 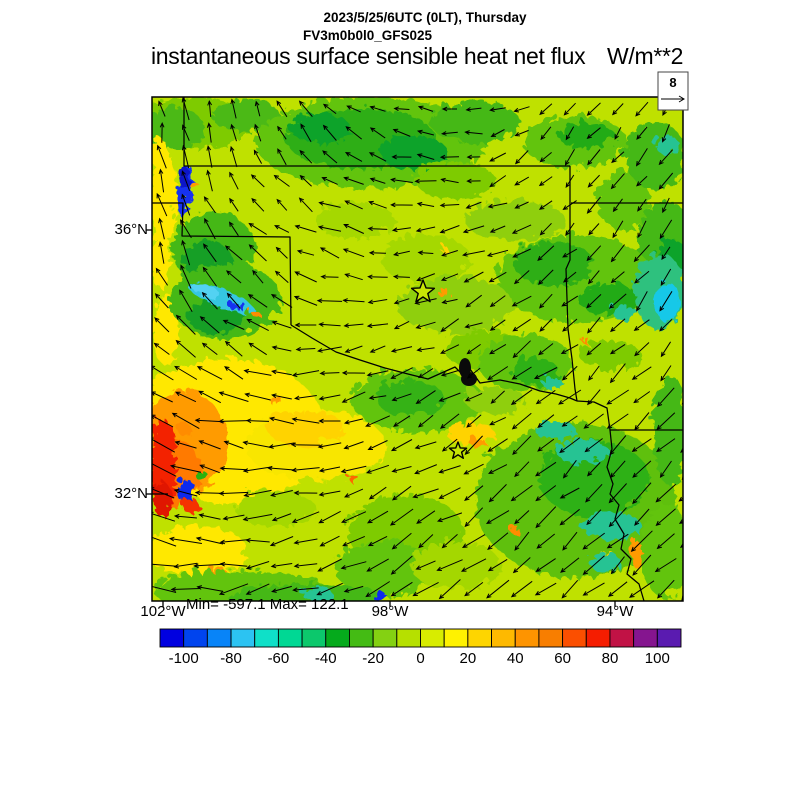 I want to click on colorbar-tick-label: -20, so click(x=373, y=658).